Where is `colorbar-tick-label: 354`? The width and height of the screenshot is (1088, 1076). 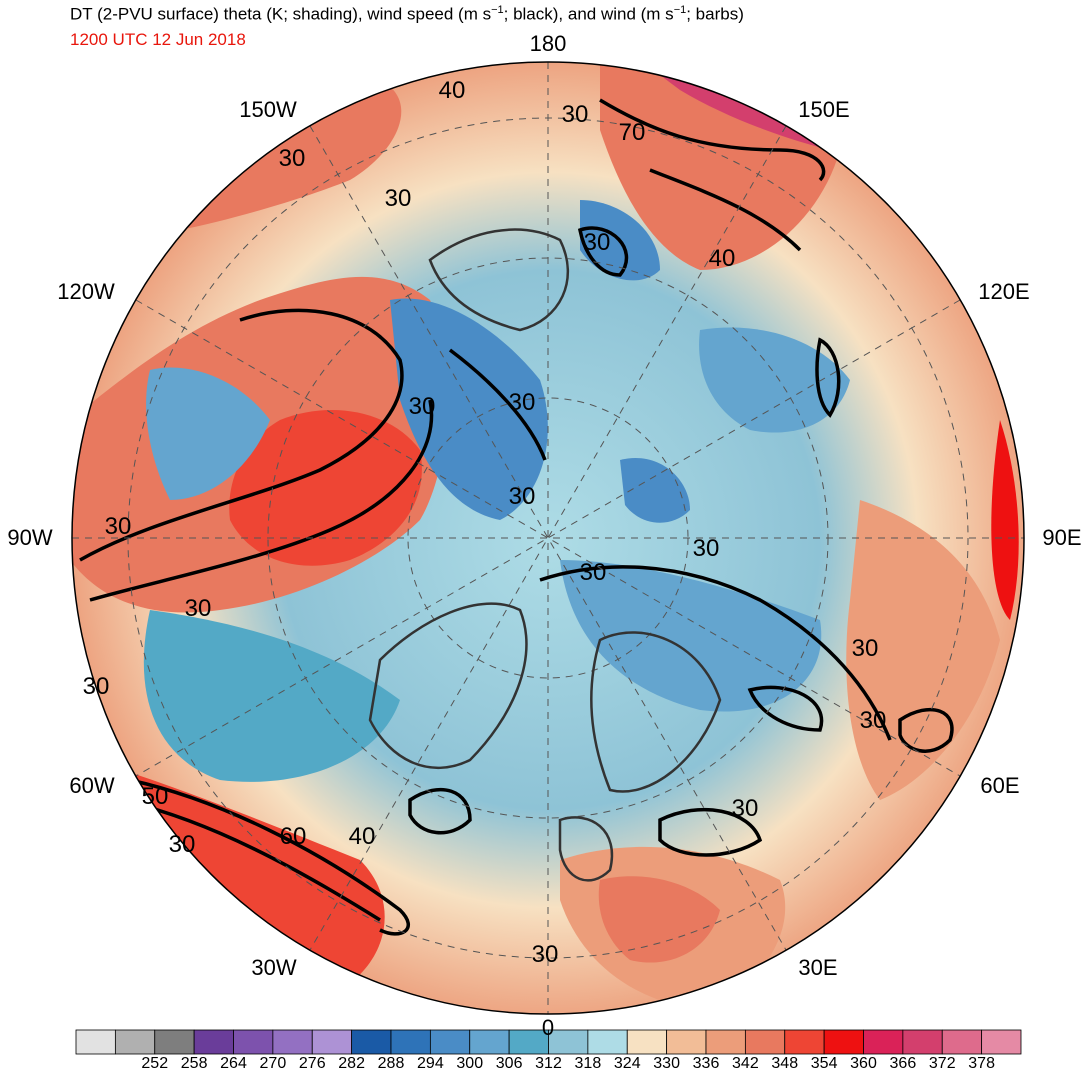 colorbar-tick-label: 354 is located at coordinates (824, 1063).